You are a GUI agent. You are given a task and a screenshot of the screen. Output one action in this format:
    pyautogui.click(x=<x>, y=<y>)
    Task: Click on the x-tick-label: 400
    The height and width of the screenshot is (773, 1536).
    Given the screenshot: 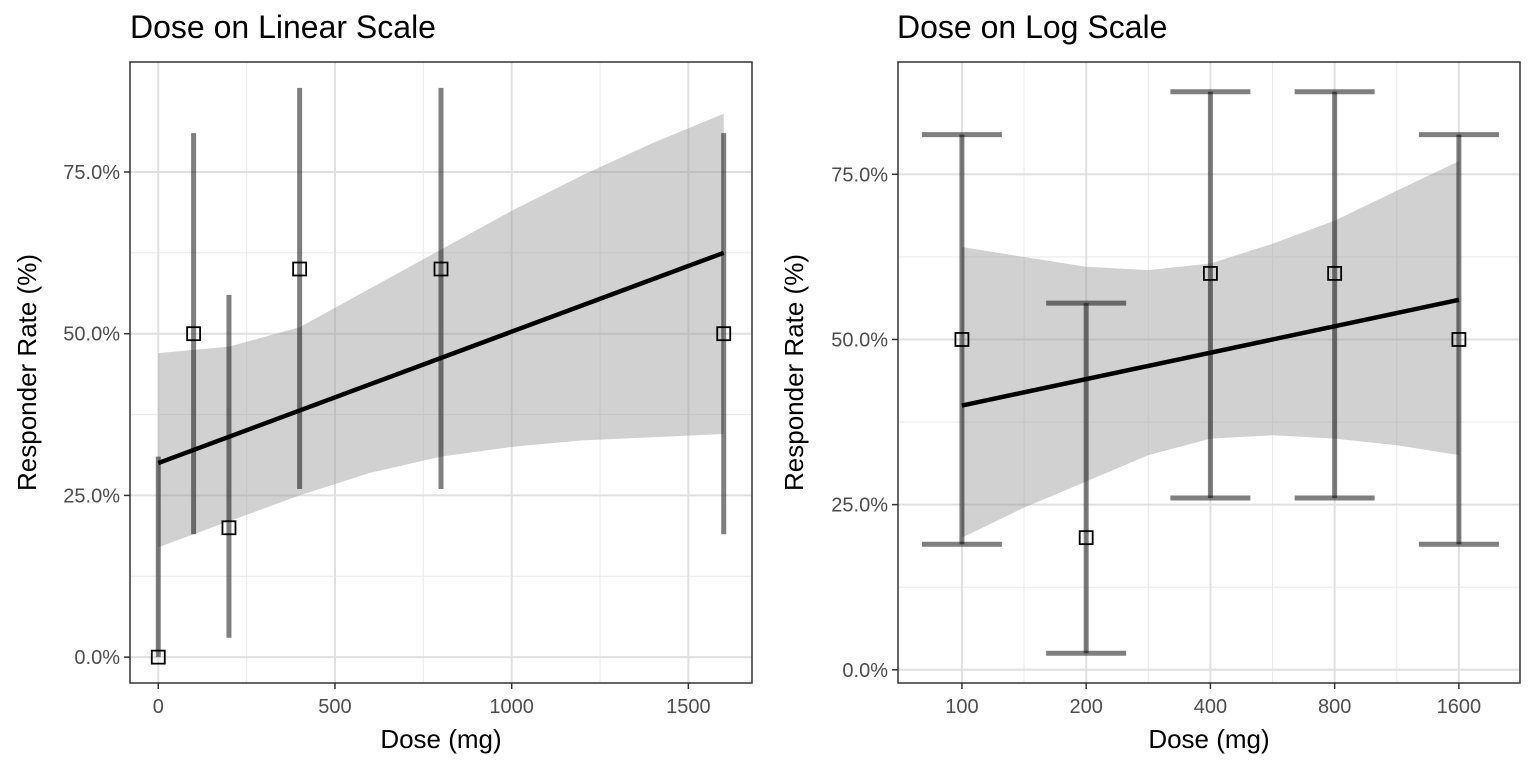 What is the action you would take?
    pyautogui.click(x=1210, y=707)
    